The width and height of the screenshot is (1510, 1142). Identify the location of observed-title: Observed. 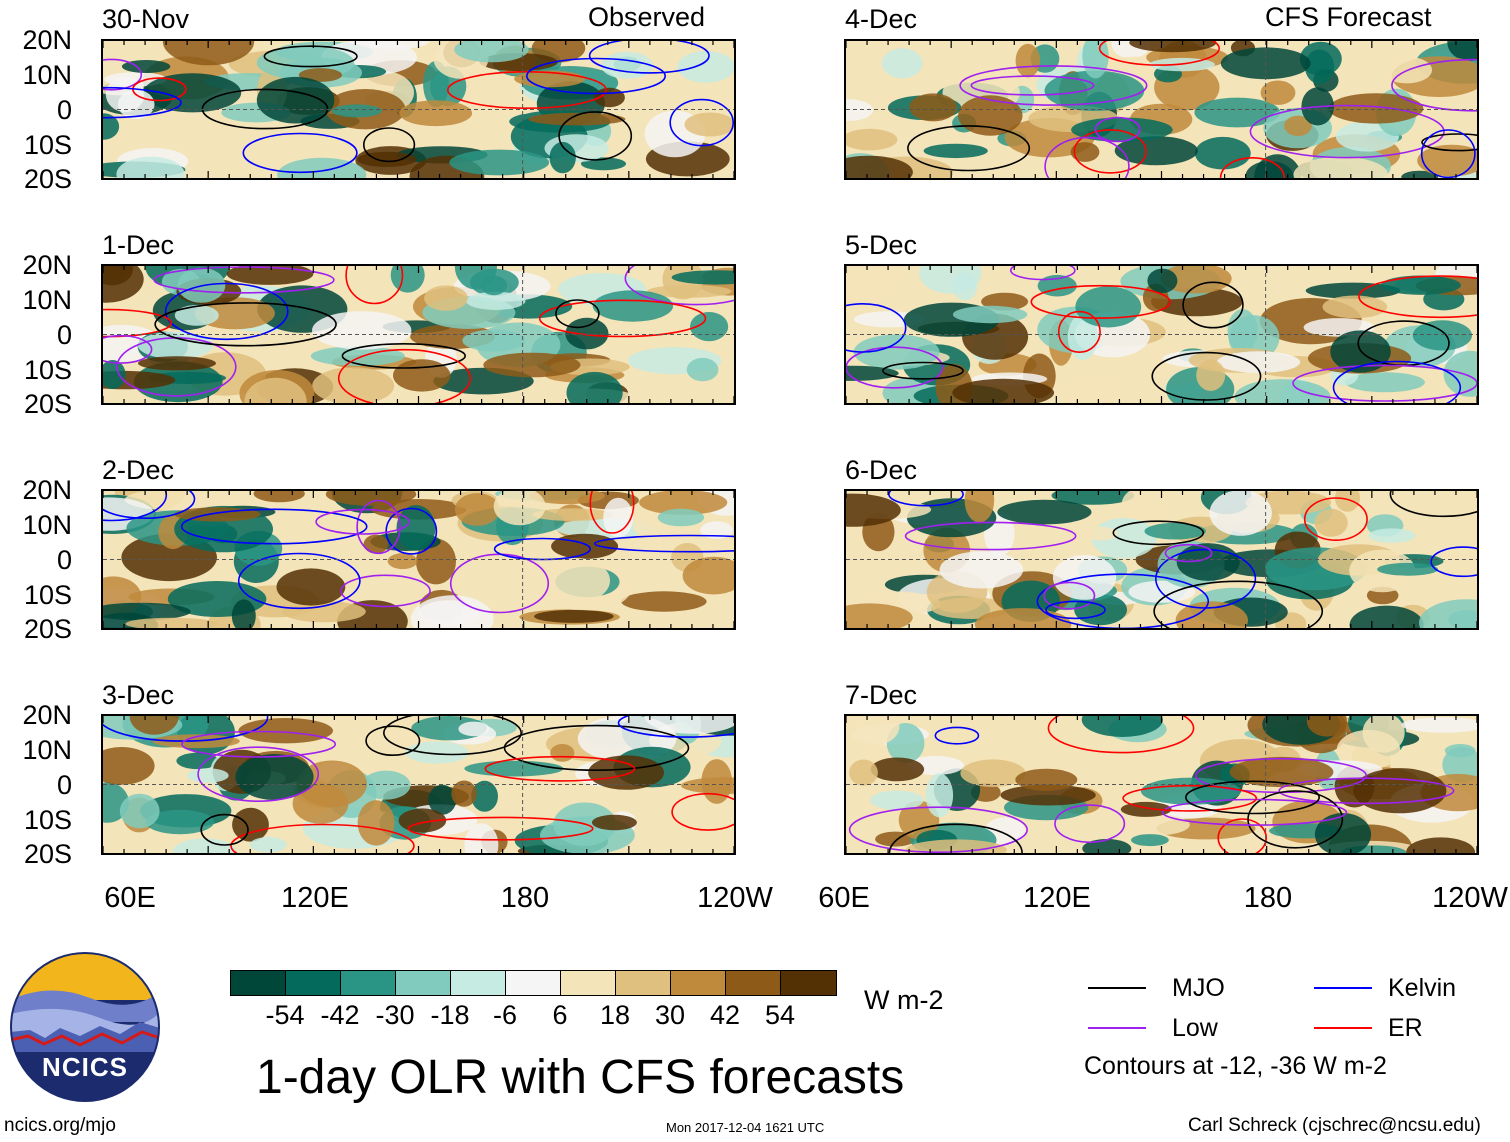
(647, 17).